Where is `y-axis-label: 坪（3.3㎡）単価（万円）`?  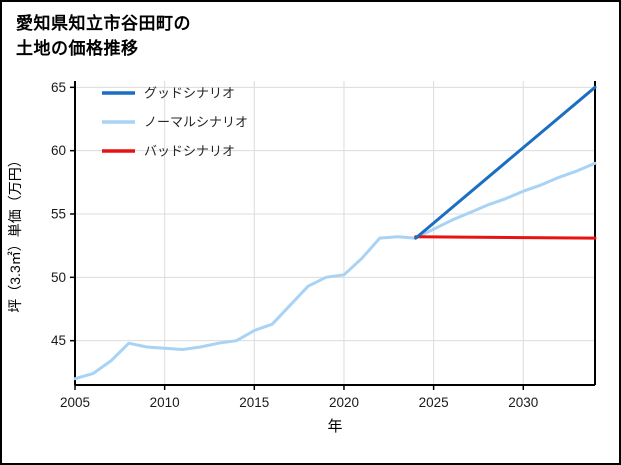
y-axis-label: 坪（3.3㎡）単価（万円） is located at coordinates (15, 233).